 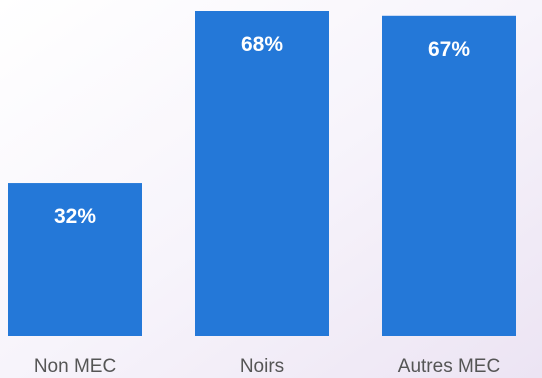 I want to click on category-label-autres-mec: Autres MEC, so click(x=449, y=366).